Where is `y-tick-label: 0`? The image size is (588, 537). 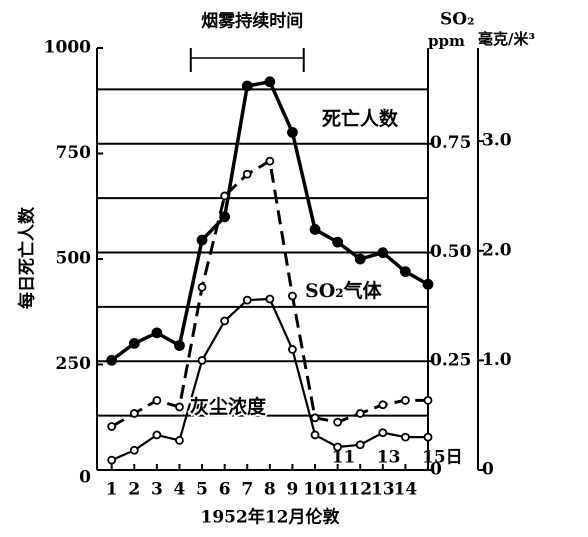
y-tick-label: 0 is located at coordinates (85, 478).